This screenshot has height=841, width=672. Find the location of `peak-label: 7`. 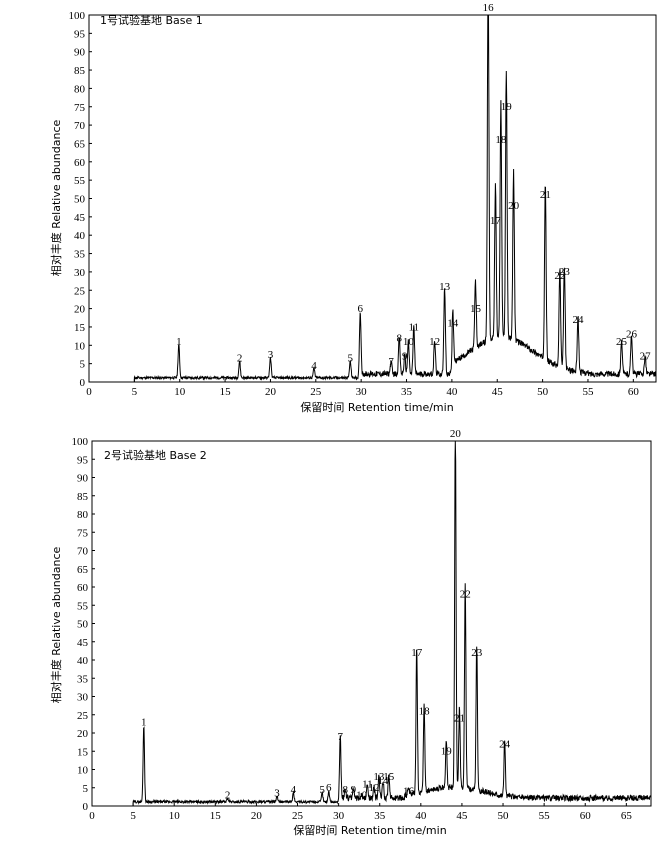

peak-label: 7 is located at coordinates (391, 362).